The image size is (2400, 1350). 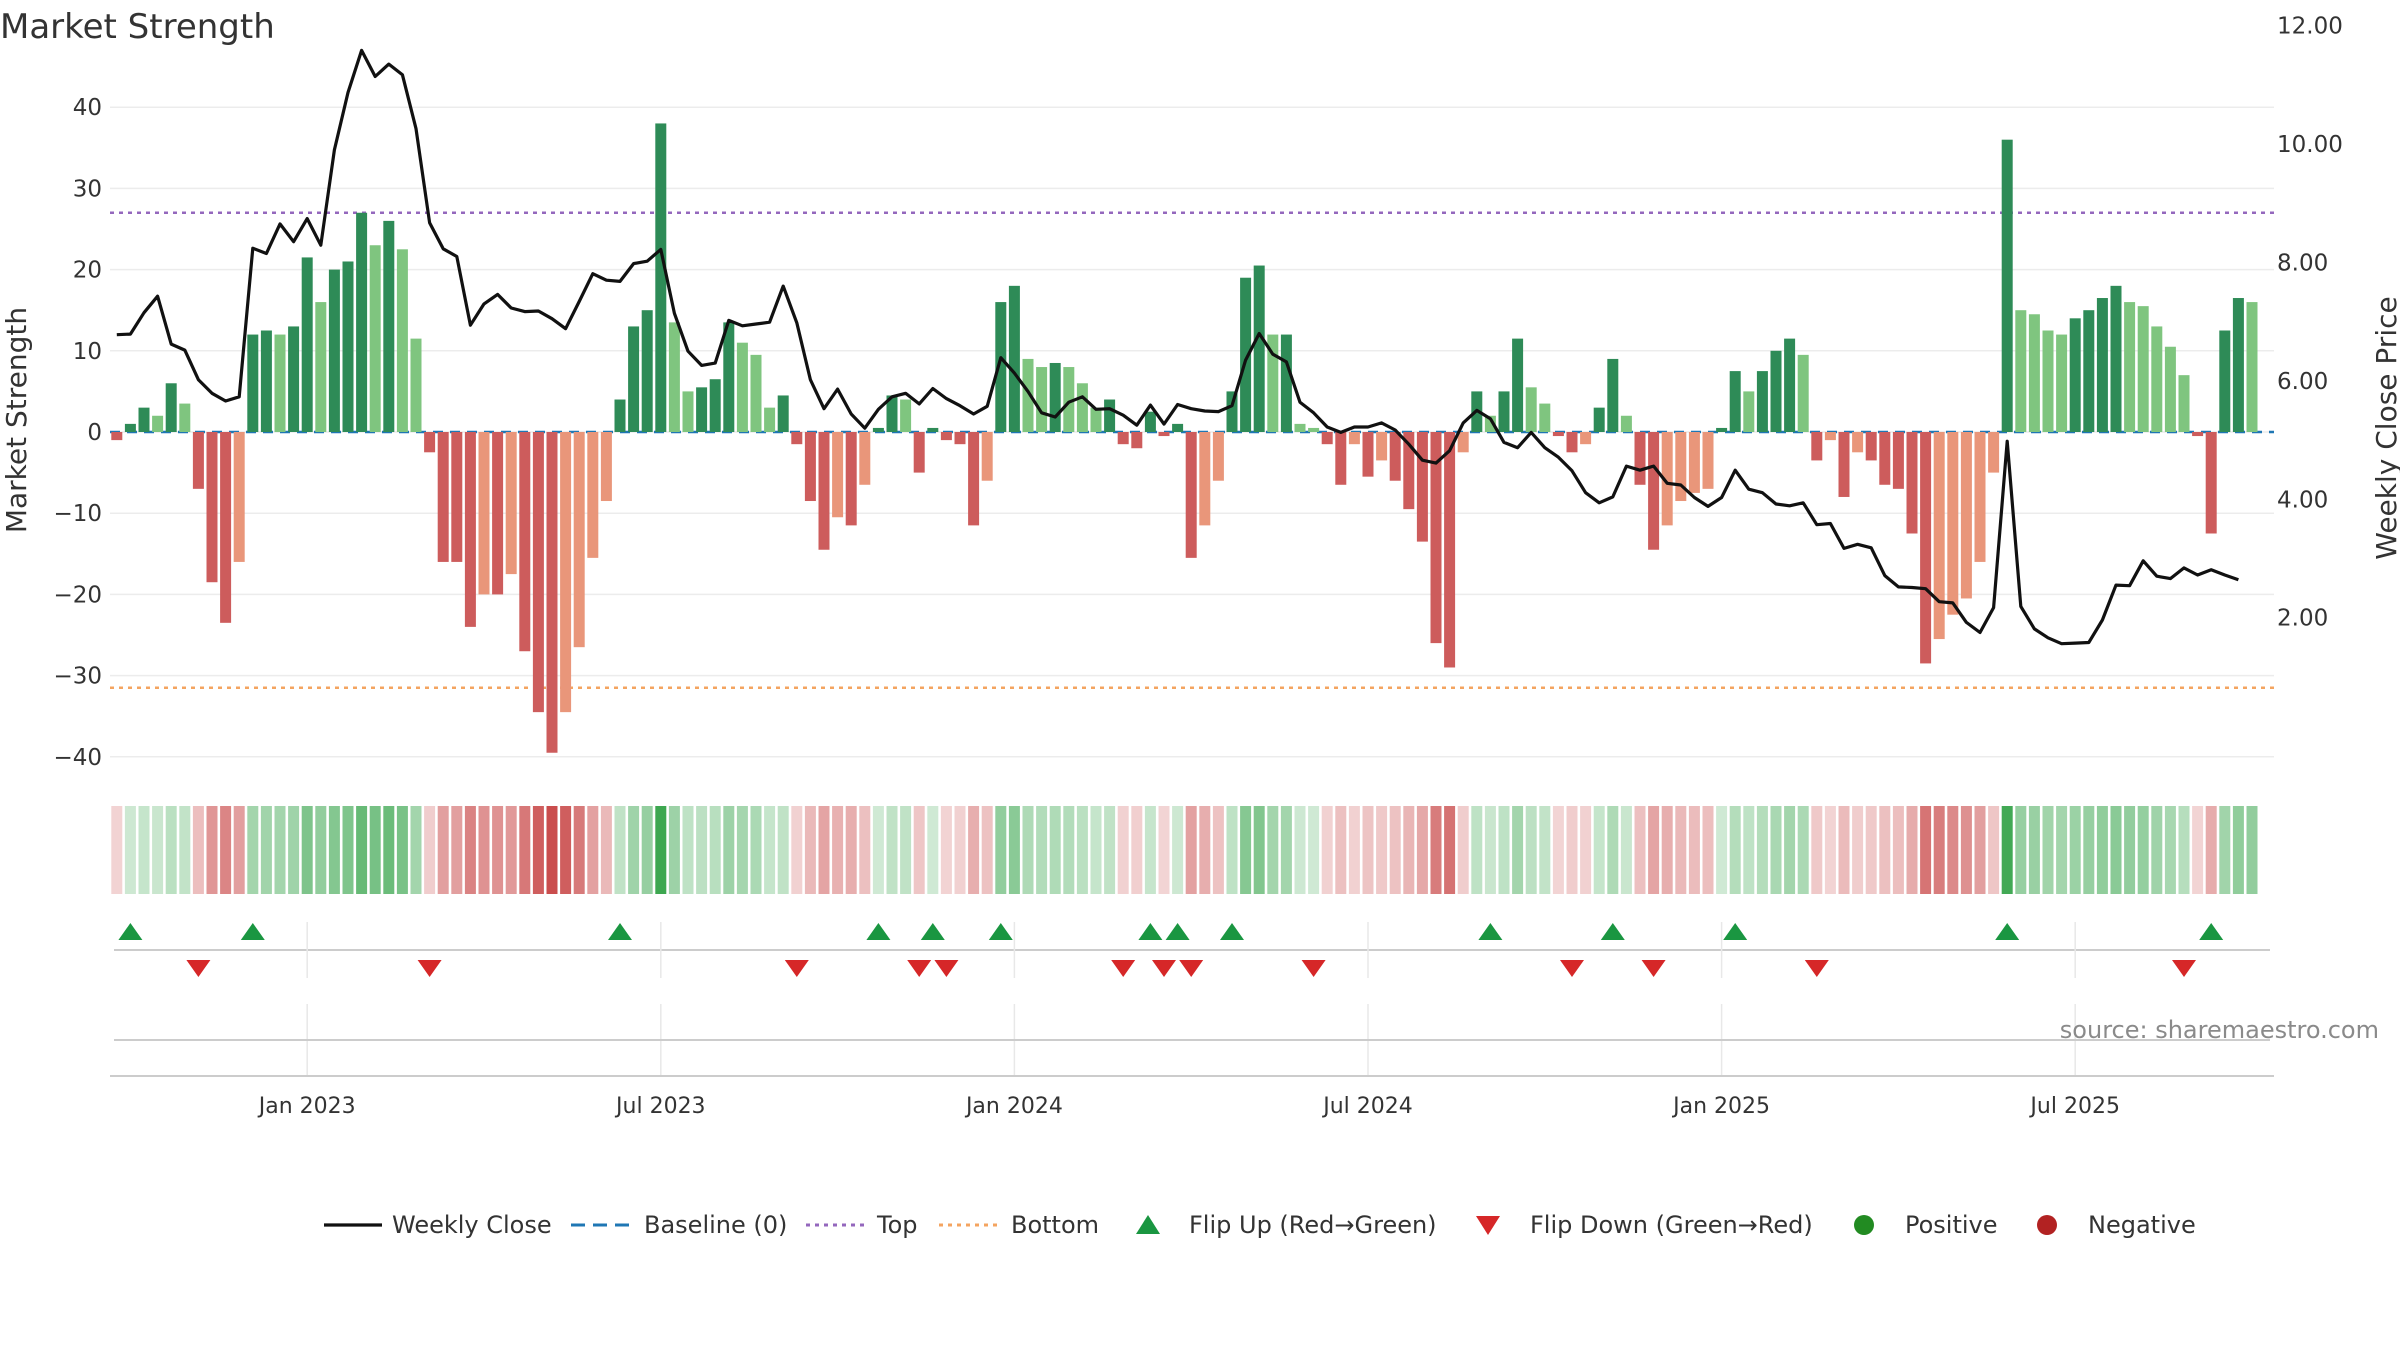 I want to click on right-tick-label: 4.00, so click(x=2302, y=500).